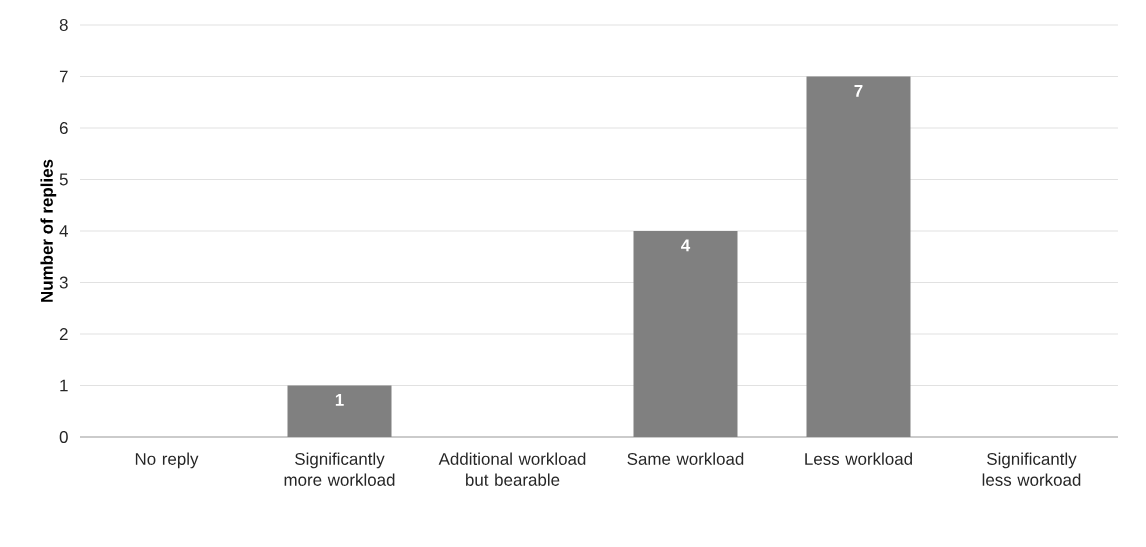  I want to click on y-tick-label: 5, so click(63, 179).